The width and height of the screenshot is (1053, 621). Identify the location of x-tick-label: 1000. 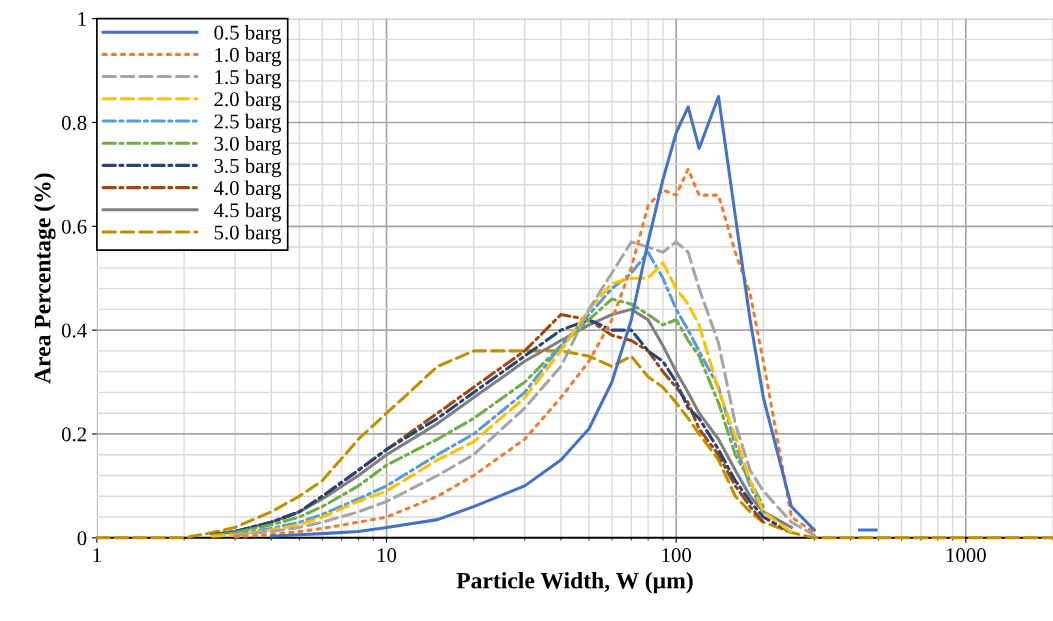
(966, 555).